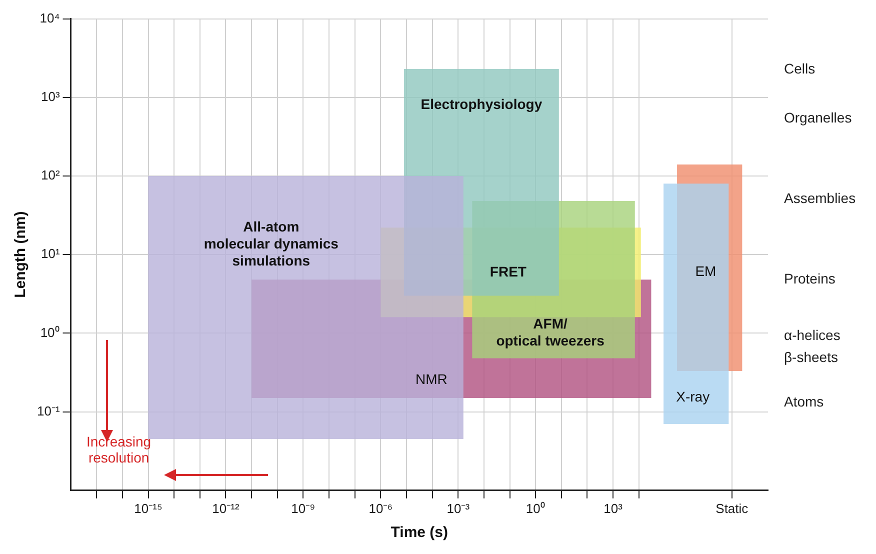 Image resolution: width=876 pixels, height=554 pixels. What do you see at coordinates (481, 104) in the screenshot?
I see `series-label: Electrophysiology` at bounding box center [481, 104].